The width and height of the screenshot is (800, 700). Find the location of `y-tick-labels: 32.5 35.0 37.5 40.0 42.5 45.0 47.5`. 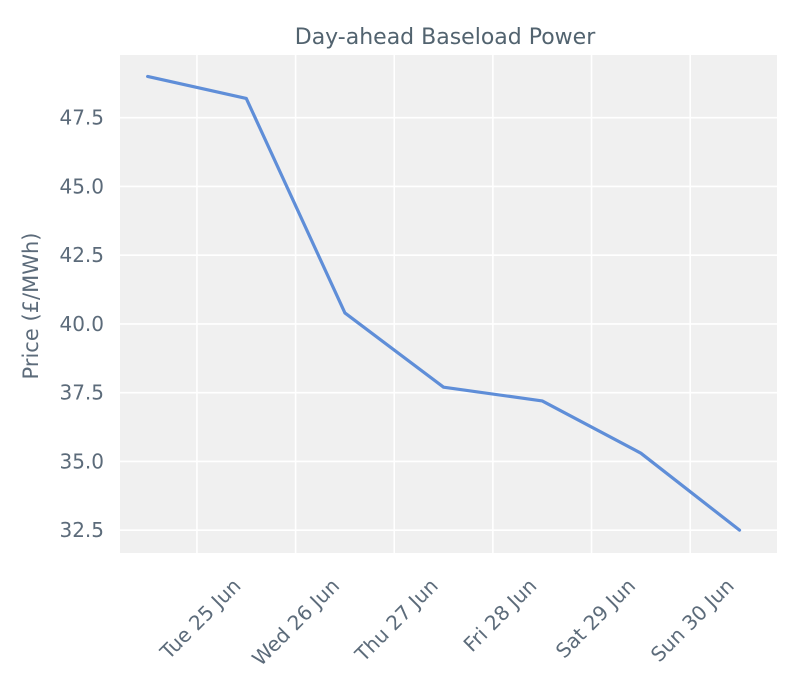

y-tick-labels: 32.5 35.0 37.5 40.0 42.5 45.0 47.5 is located at coordinates (81, 324).